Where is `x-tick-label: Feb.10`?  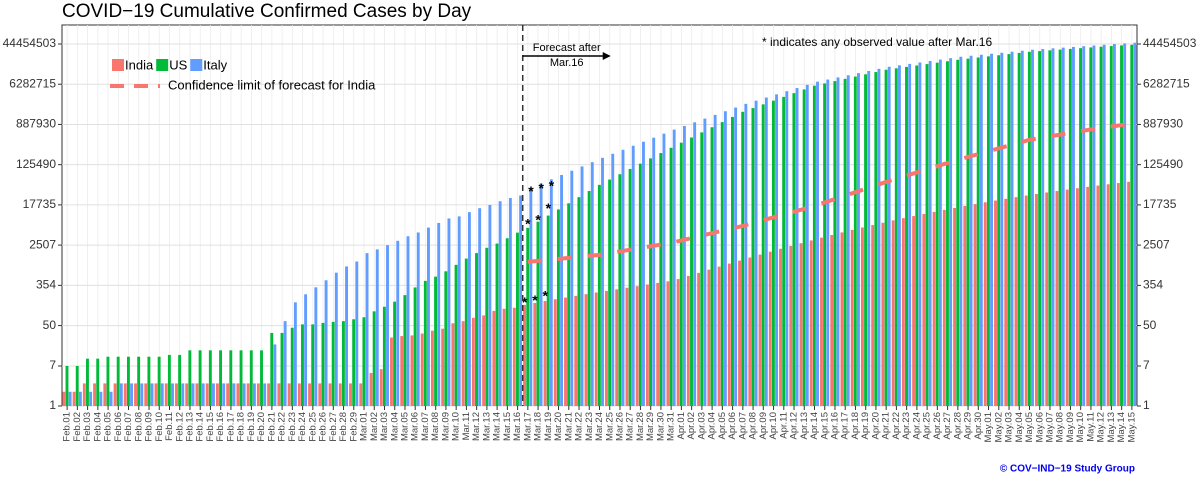
x-tick-label: Feb.10 is located at coordinates (159, 427).